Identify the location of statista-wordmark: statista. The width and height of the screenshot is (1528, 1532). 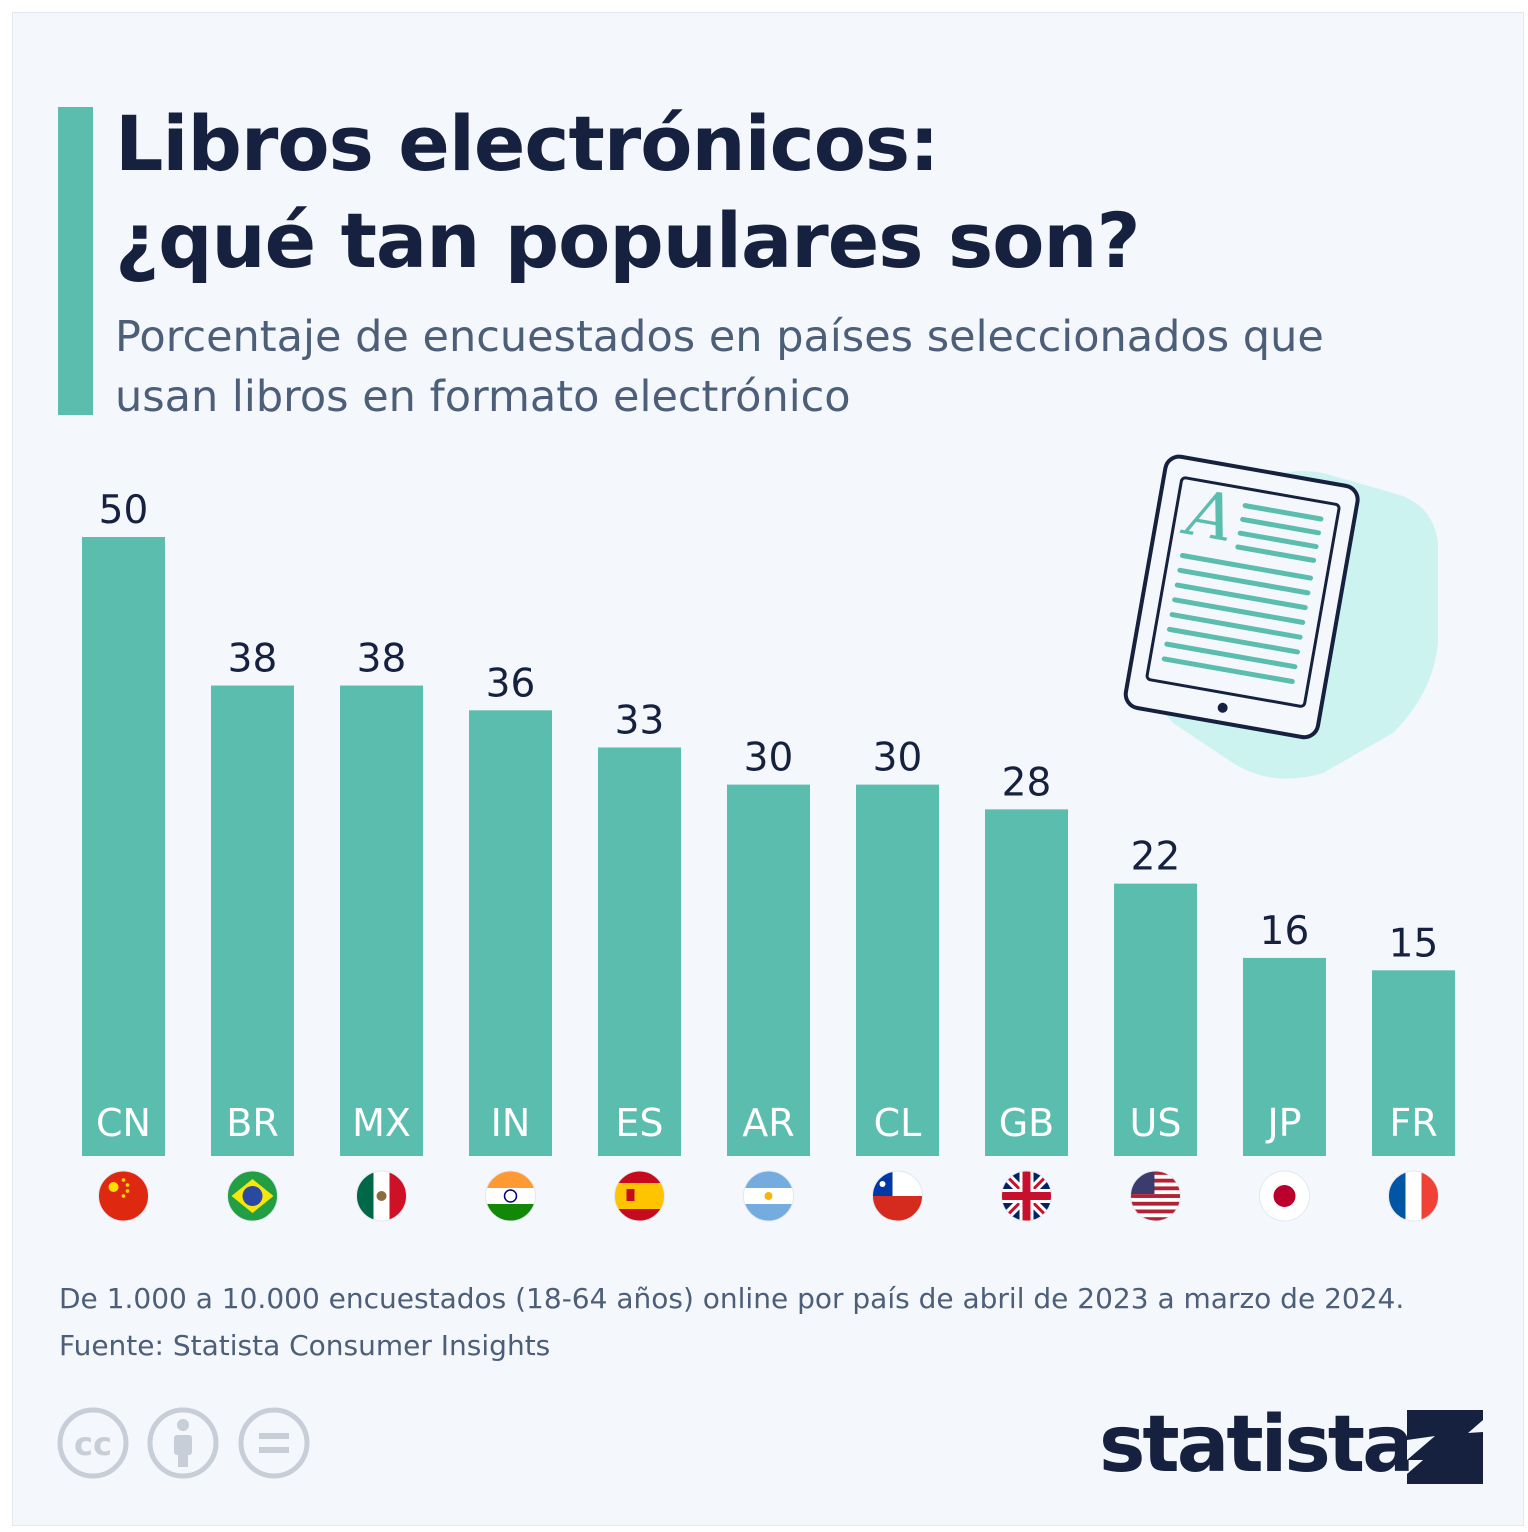
(1257, 1445).